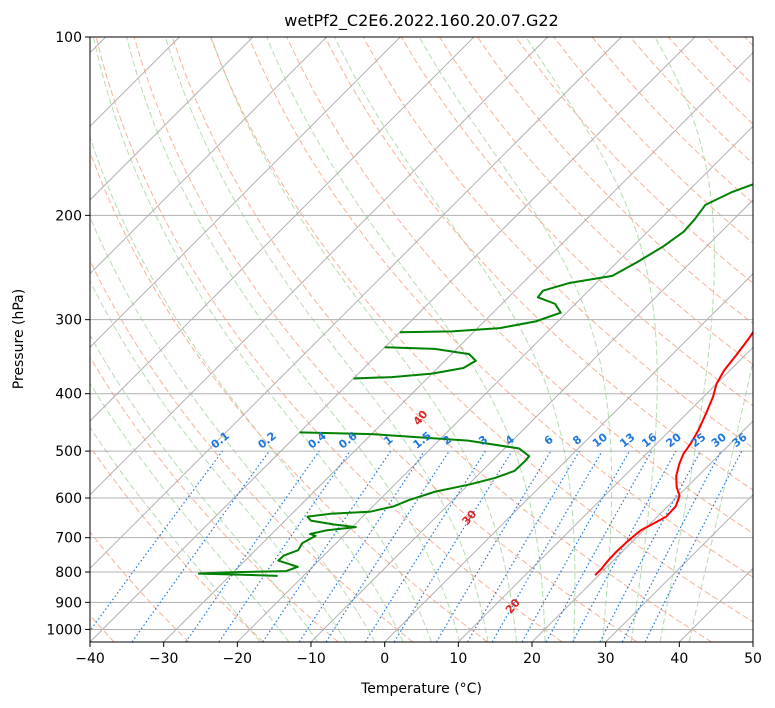 The width and height of the screenshot is (775, 708). I want to click on x-tick-label: 30, so click(606, 659).